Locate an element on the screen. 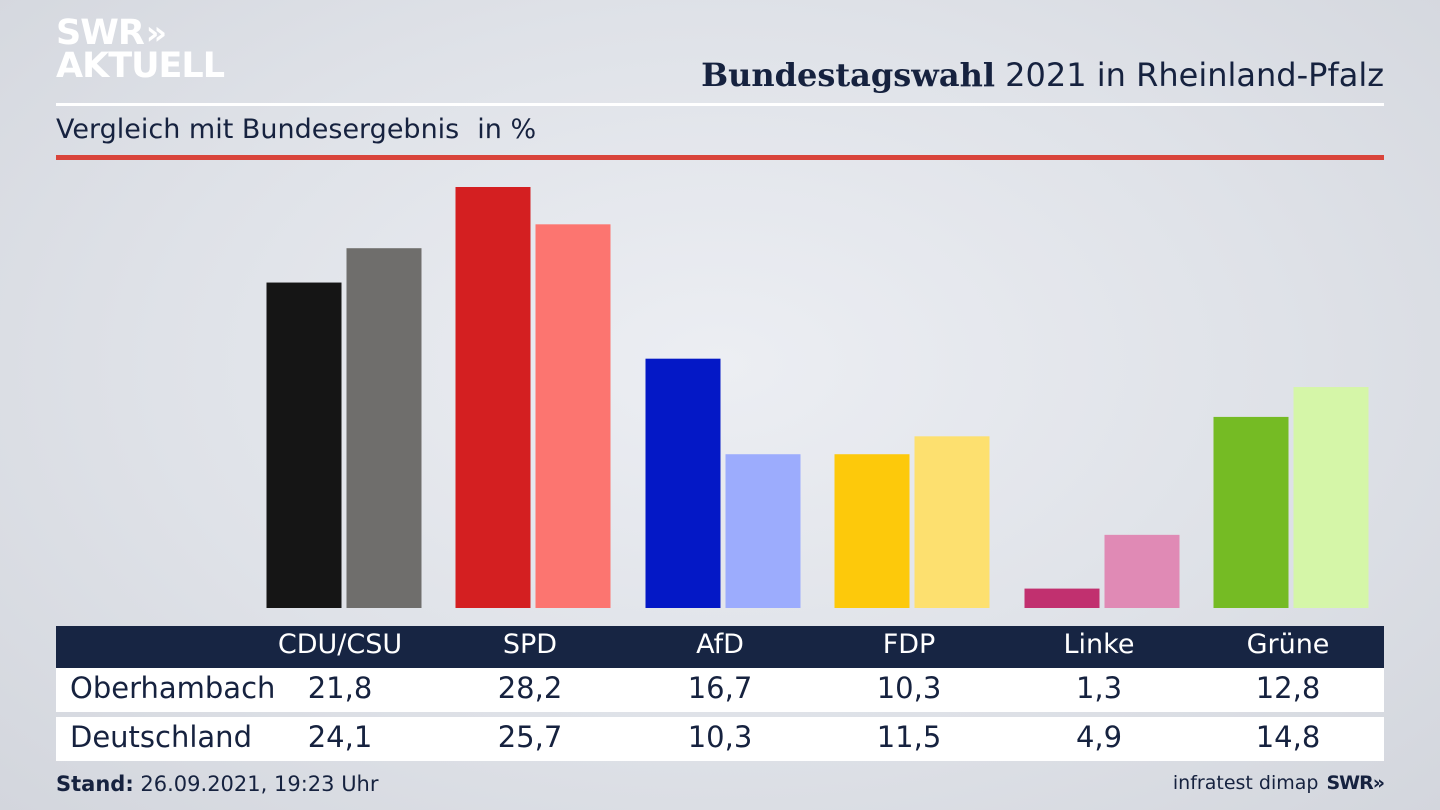 The image size is (1440, 810). bar-afd-oberhambach is located at coordinates (683, 483).